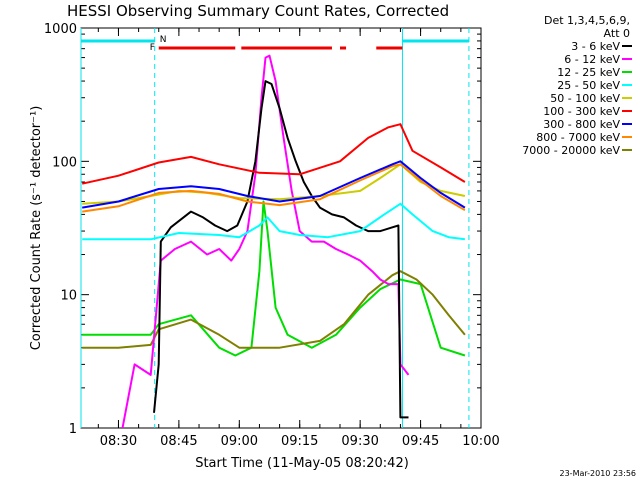  What do you see at coordinates (36, 228) in the screenshot?
I see `y-axis-label: Corrected Count Rate (s⁻¹ detector⁻¹)` at bounding box center [36, 228].